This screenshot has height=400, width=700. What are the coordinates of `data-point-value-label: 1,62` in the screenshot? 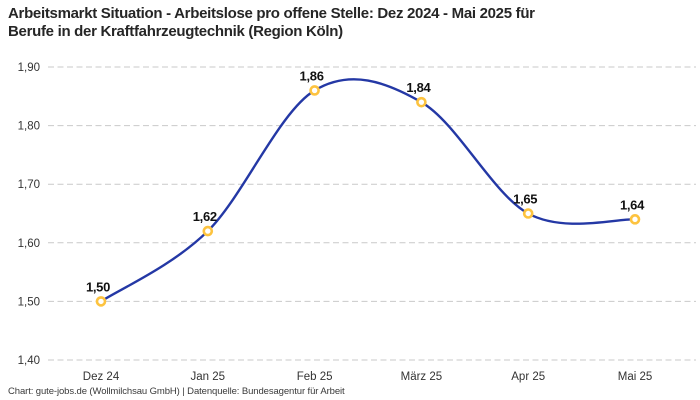 It's located at (205, 216).